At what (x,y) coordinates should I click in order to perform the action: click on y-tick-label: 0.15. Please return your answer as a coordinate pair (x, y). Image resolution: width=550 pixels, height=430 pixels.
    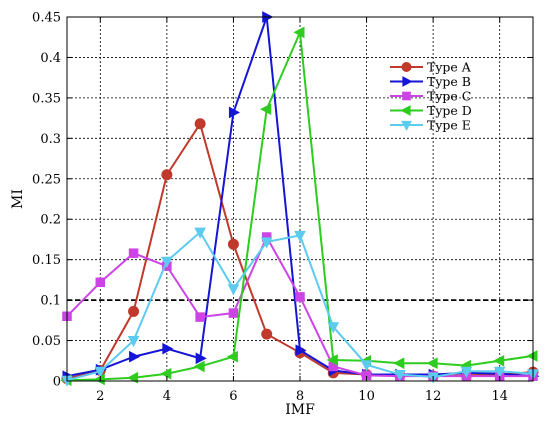
    Looking at the image, I should click on (46, 260).